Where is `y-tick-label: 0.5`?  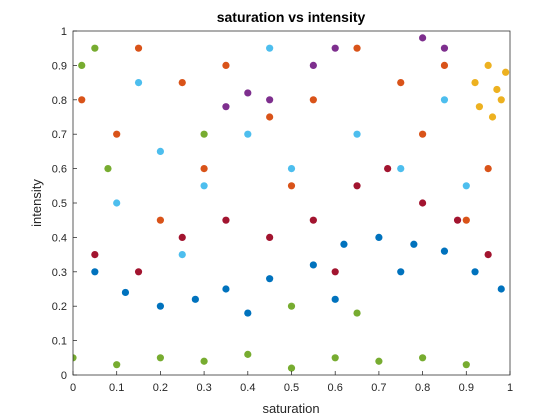 y-tick-label: 0.5 is located at coordinates (59, 204).